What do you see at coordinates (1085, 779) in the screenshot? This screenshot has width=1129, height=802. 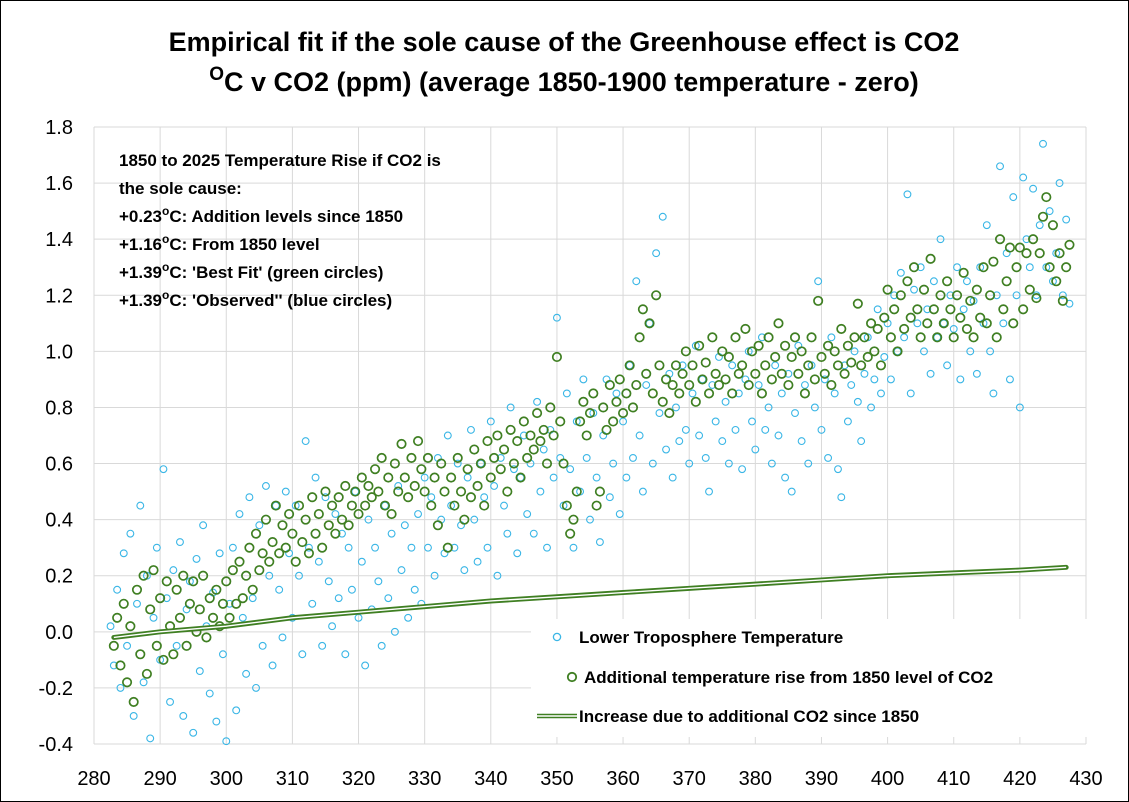 I see `x-tick-label: 430` at bounding box center [1085, 779].